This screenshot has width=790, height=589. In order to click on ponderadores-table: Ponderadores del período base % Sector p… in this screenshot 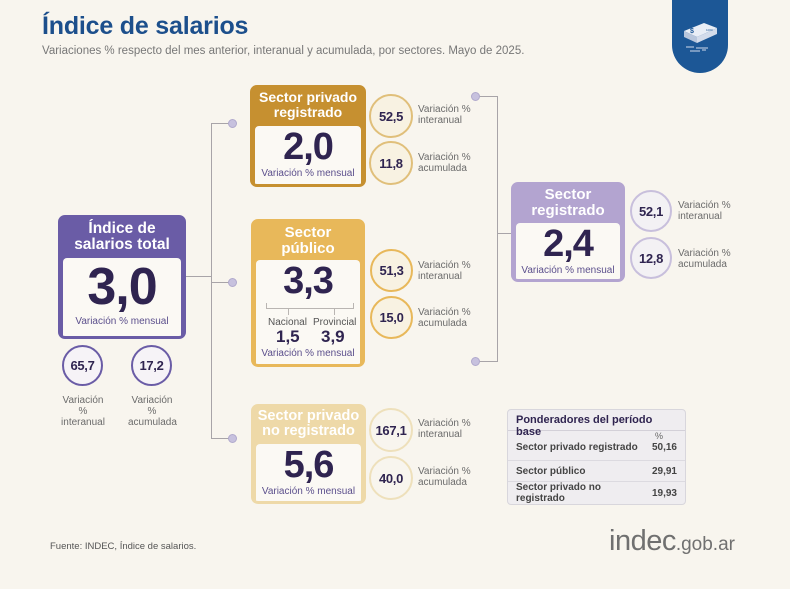, I will do `click(596, 457)`.